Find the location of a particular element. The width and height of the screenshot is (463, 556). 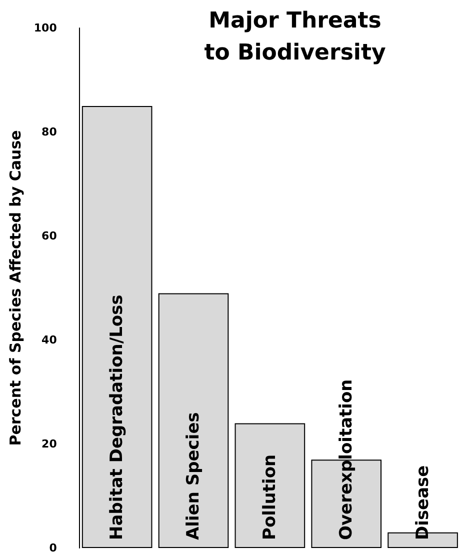

x-tick-label: Overexploitation is located at coordinates (346, 459).